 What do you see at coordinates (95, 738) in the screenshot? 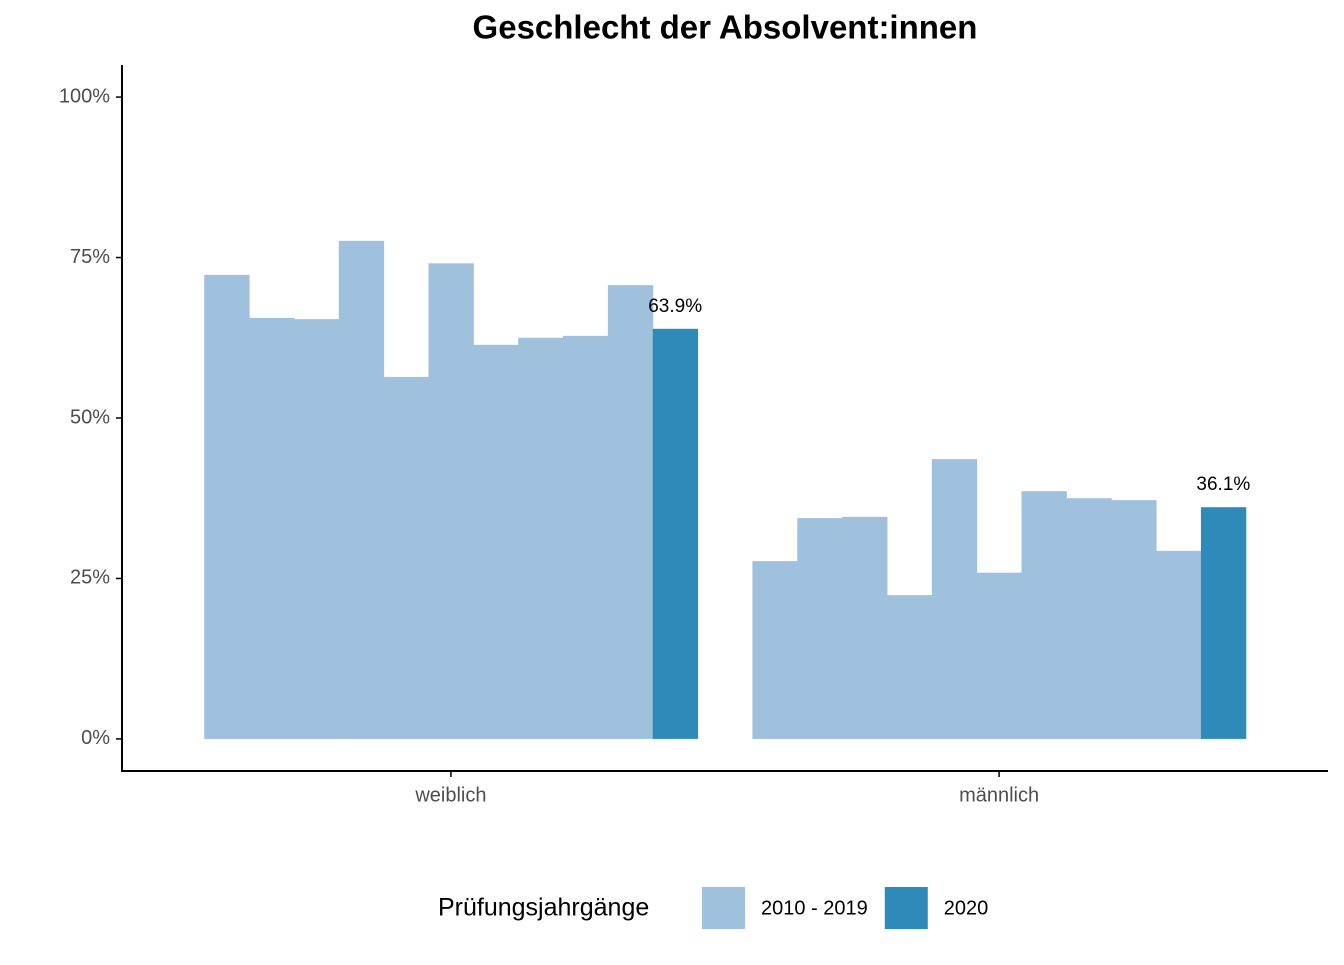
I see `y-tick-label: 0%` at bounding box center [95, 738].